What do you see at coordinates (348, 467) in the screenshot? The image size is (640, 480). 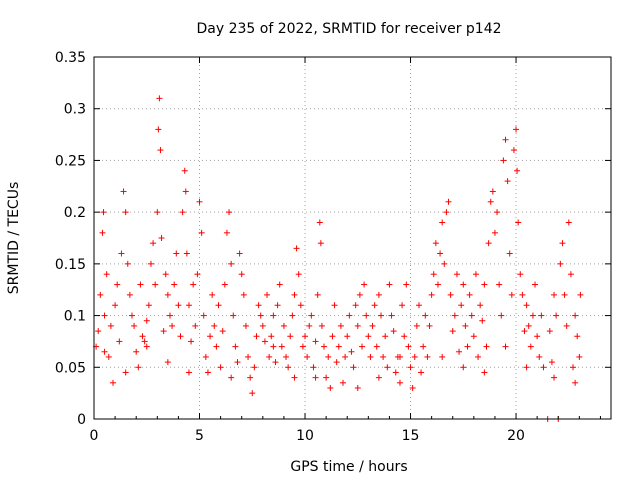 I see `x-axis-label: GPS time / hours` at bounding box center [348, 467].